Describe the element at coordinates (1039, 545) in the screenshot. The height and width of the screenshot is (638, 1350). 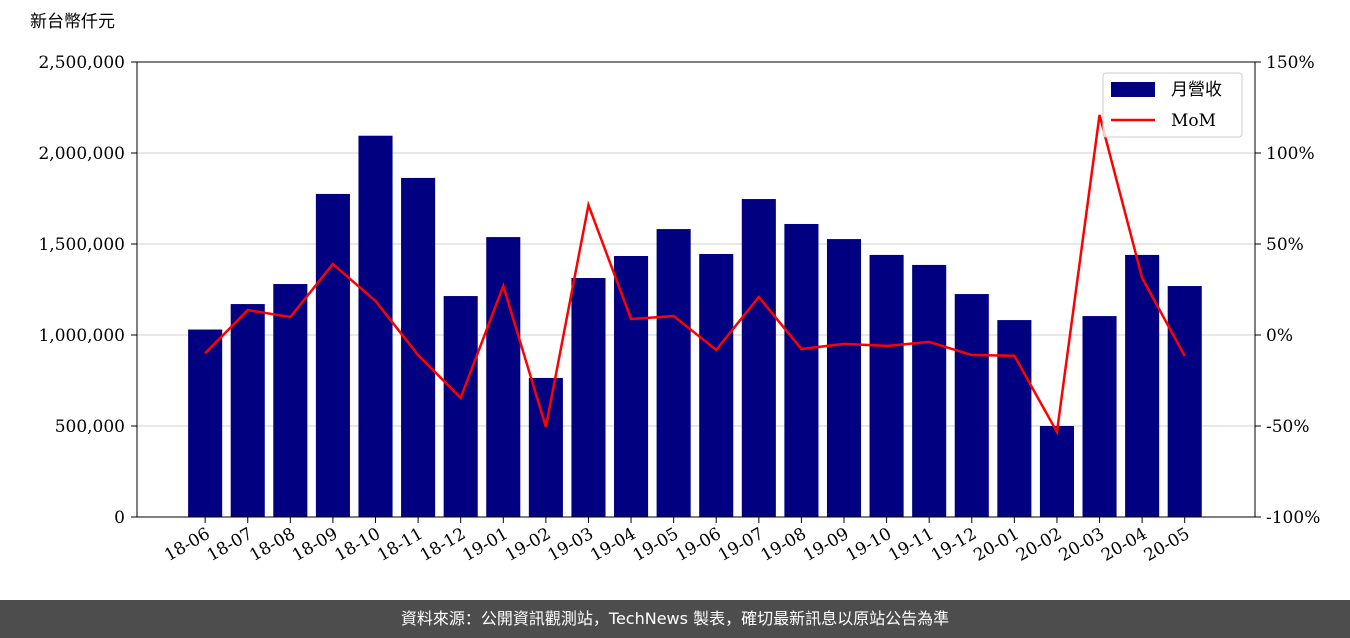
I see `x-tick-label: 20-02` at that location.